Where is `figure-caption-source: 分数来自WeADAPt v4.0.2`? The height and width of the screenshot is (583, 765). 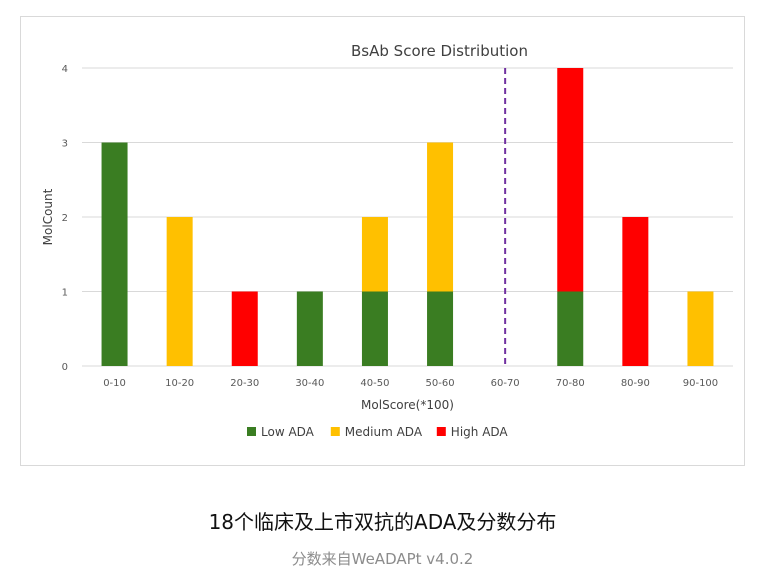
figure-caption-source: 分数来自WeADAPt v4.0.2 is located at coordinates (382, 559).